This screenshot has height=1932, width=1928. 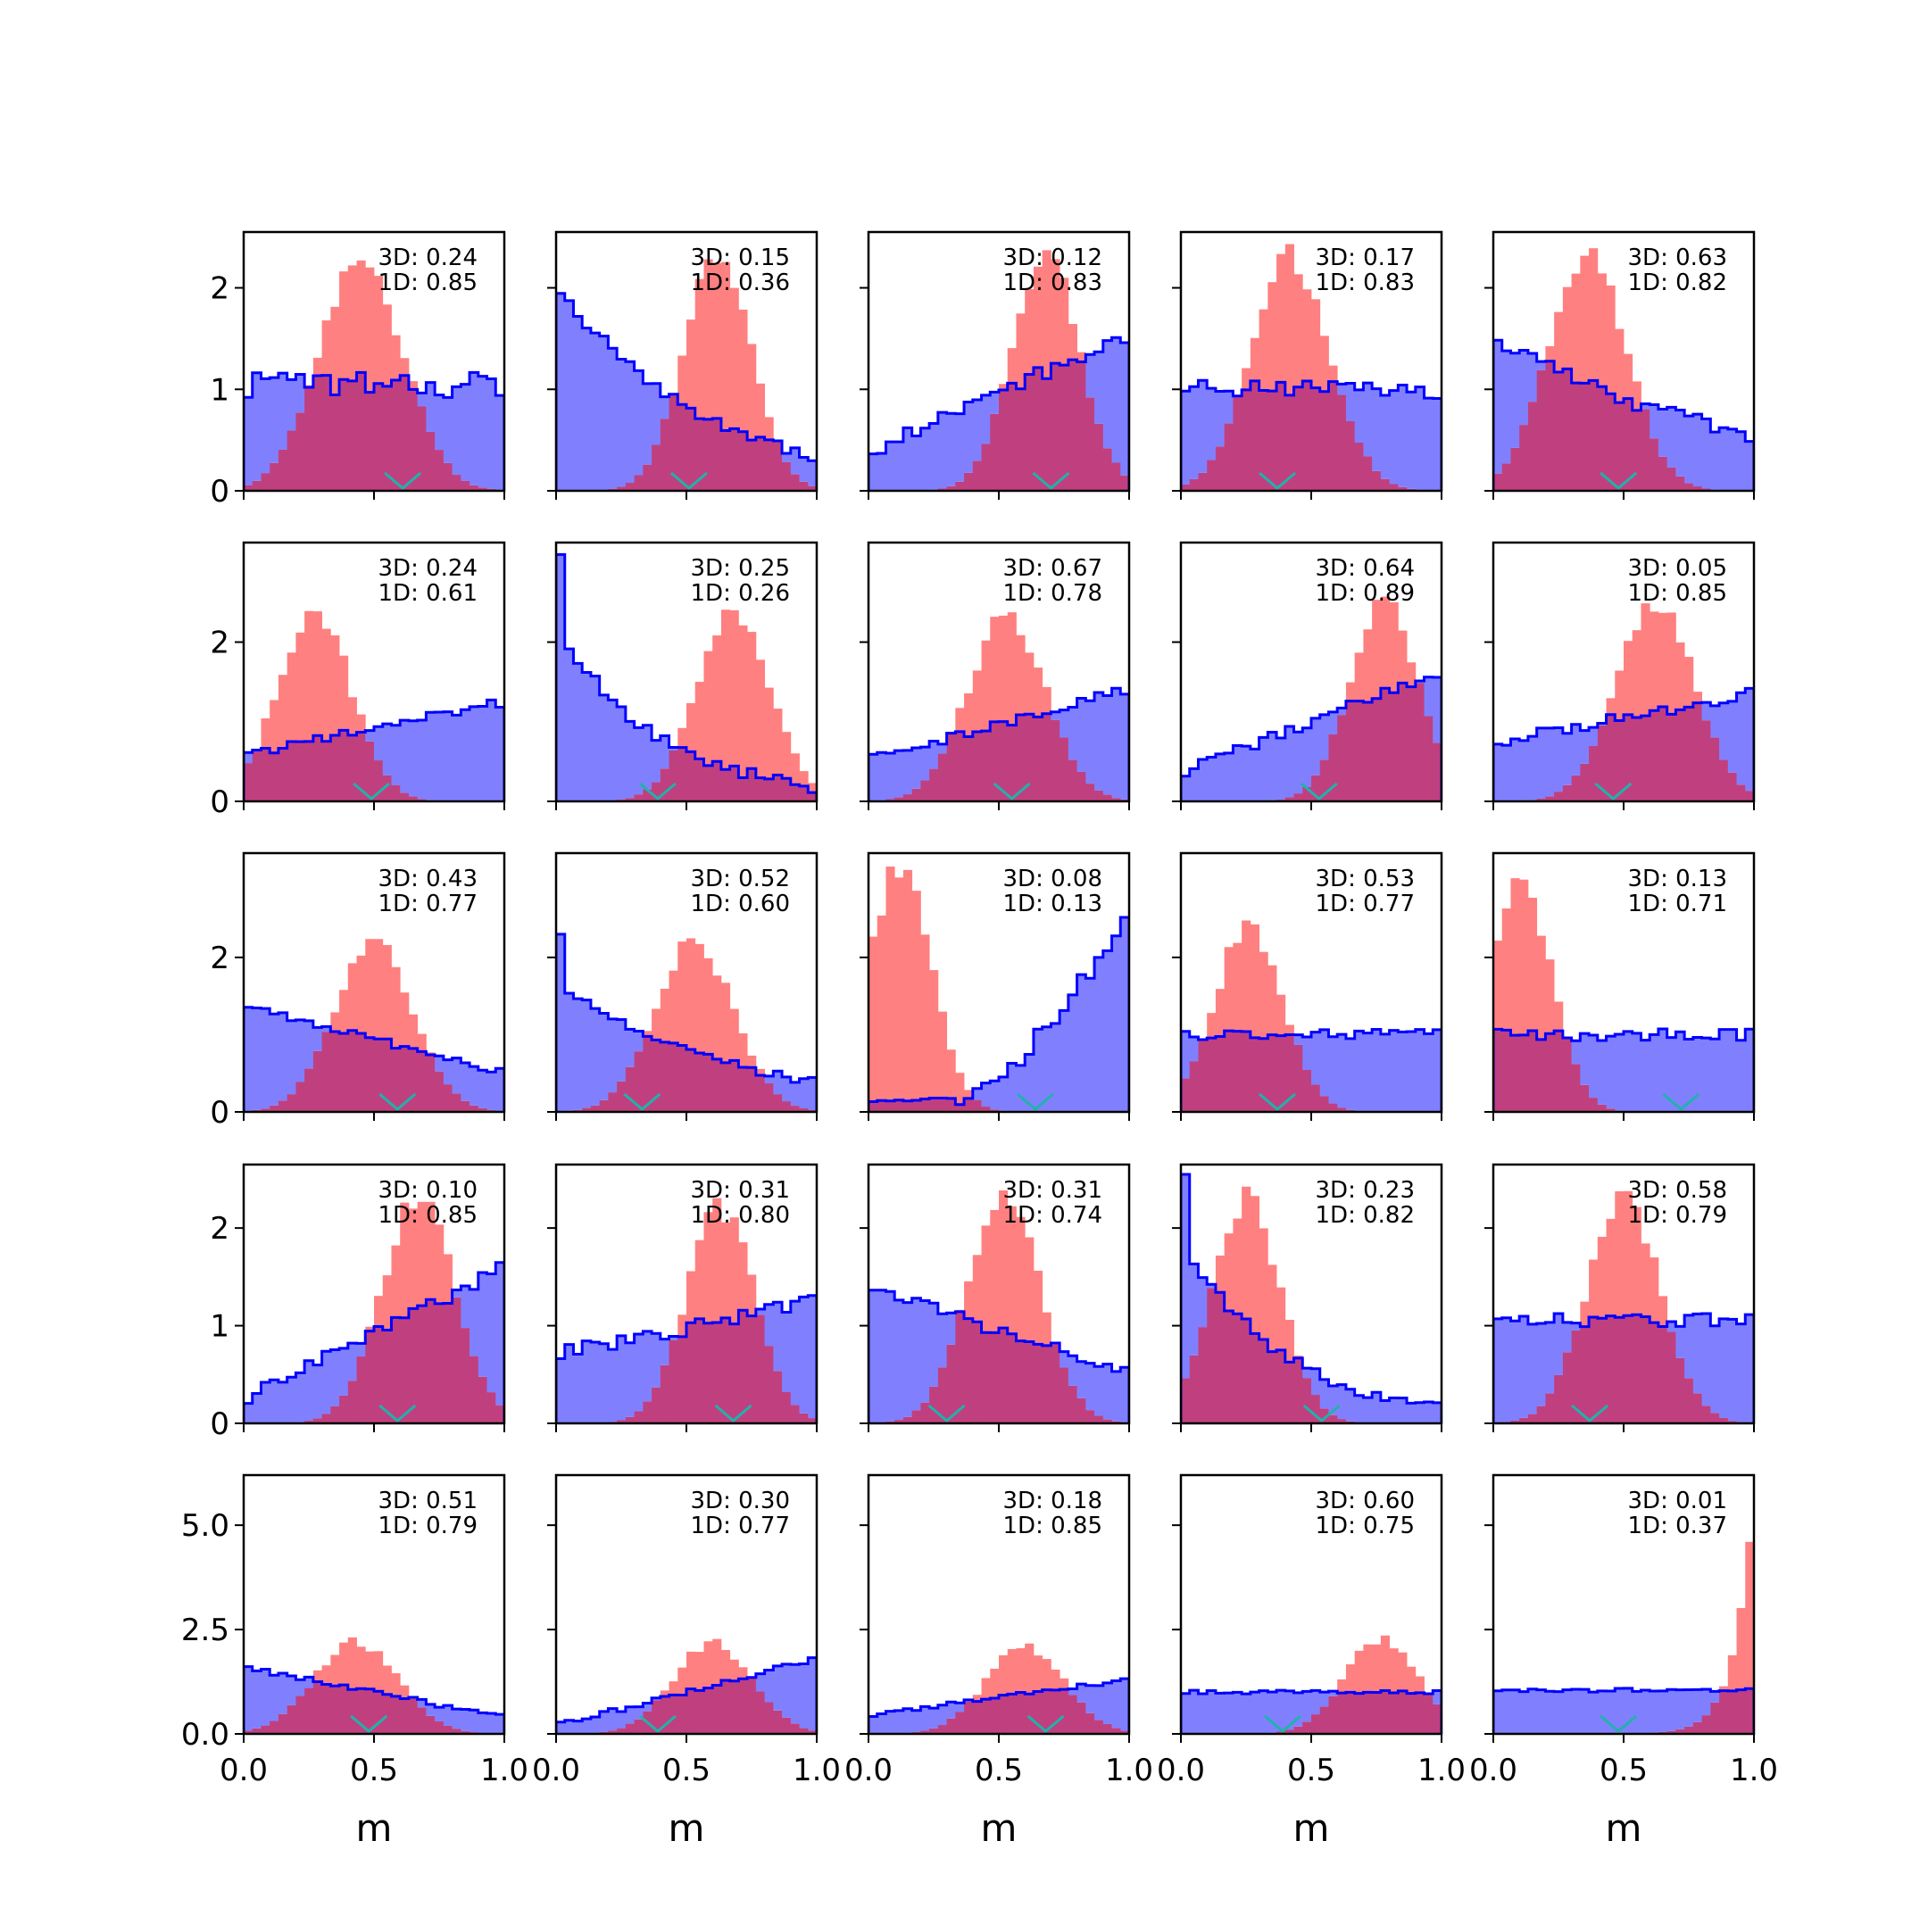 I want to click on x-axis-label: m, so click(x=1000, y=1828).